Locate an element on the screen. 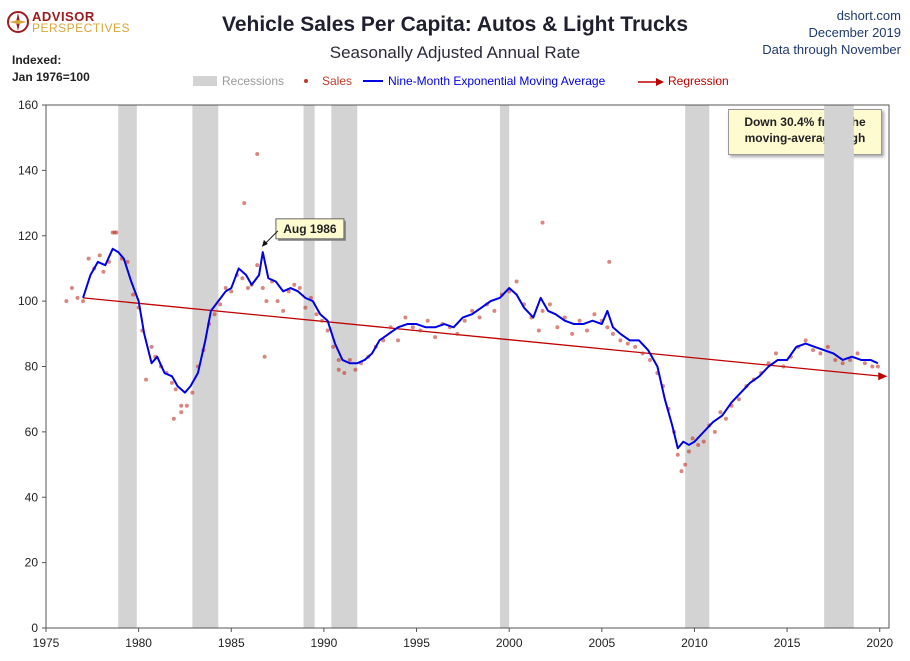 This screenshot has height=661, width=910. y-tick-label: 100 is located at coordinates (28, 301).